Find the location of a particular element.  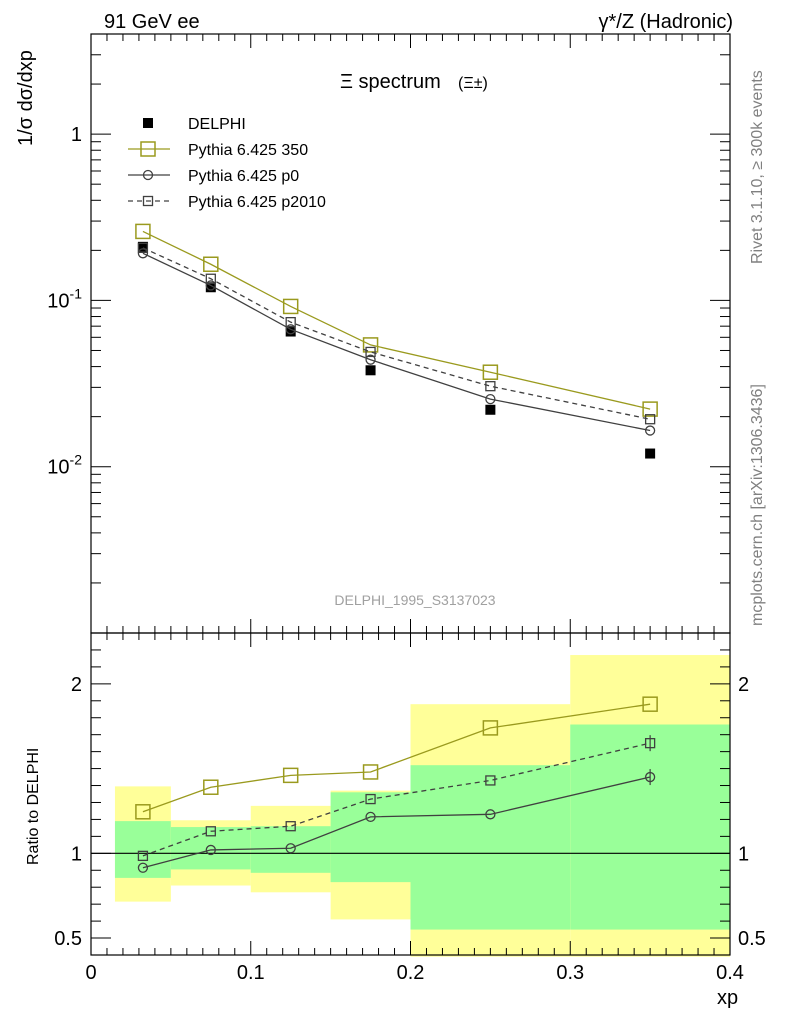

ratio-y-tick-label-right: 0.5 is located at coordinates (752, 939).